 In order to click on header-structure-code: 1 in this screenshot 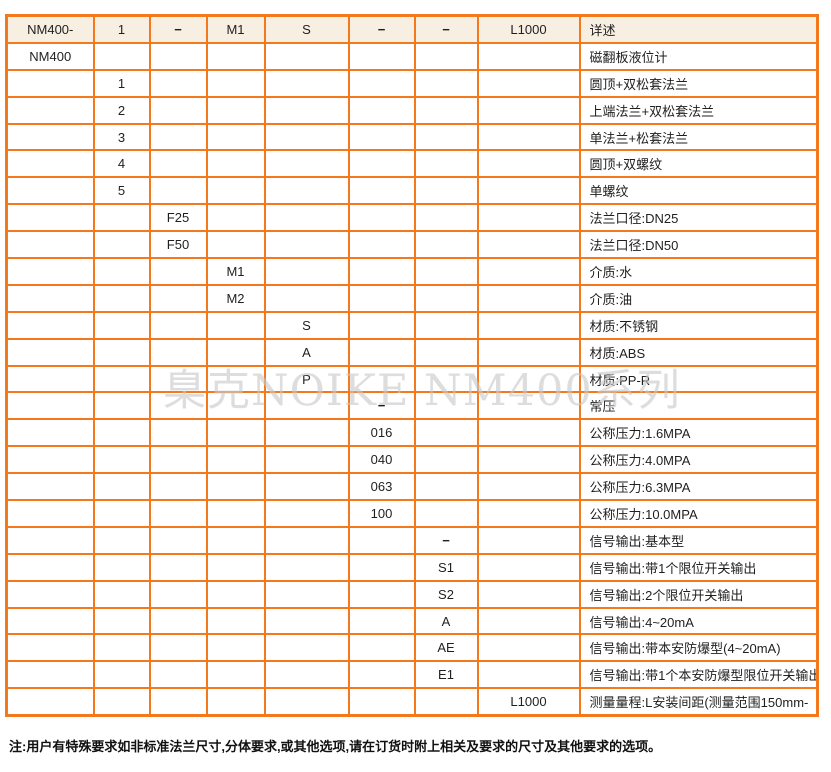, I will do `click(121, 29)`.